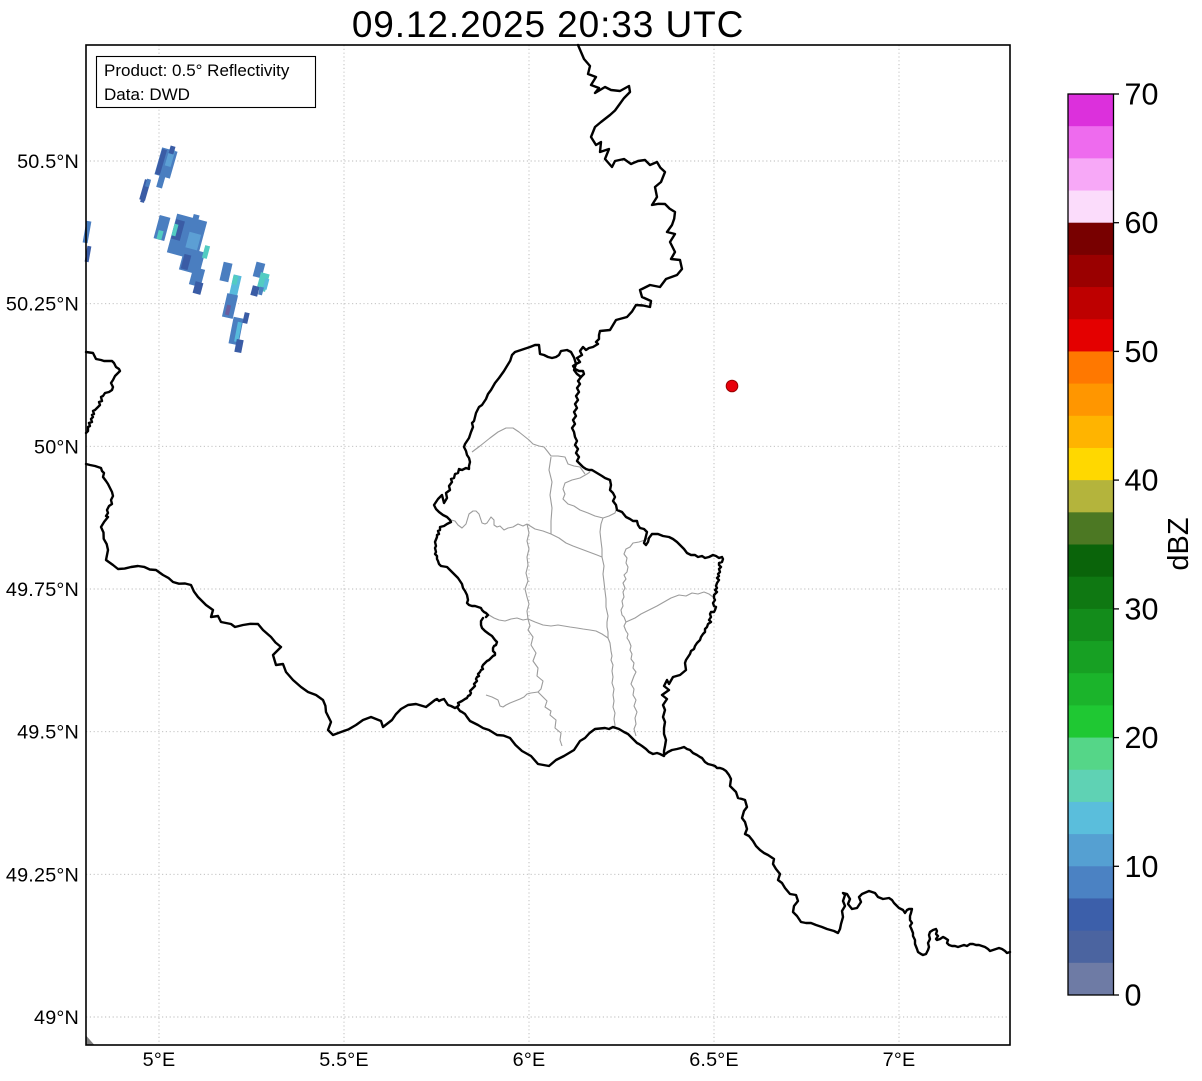  What do you see at coordinates (1142, 95) in the screenshot?
I see `svg-text: 70` at bounding box center [1142, 95].